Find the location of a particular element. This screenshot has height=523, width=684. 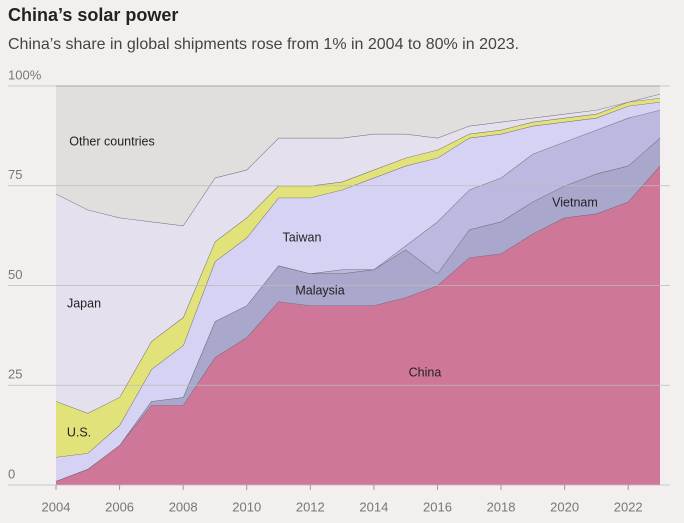

x-tick-label: 2022 is located at coordinates (628, 506).